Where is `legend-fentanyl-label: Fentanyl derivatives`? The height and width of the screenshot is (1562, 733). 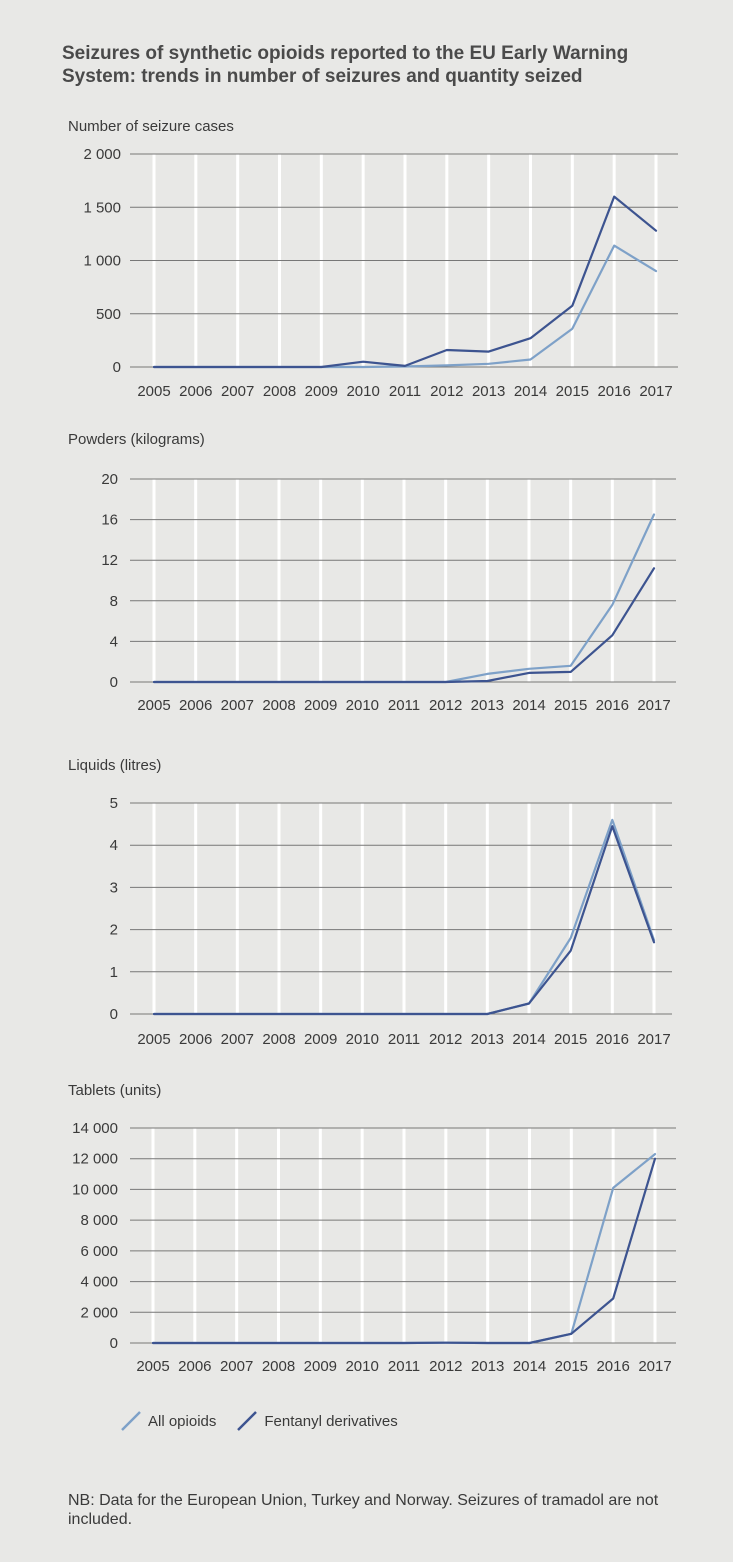 legend-fentanyl-label: Fentanyl derivatives is located at coordinates (331, 1421).